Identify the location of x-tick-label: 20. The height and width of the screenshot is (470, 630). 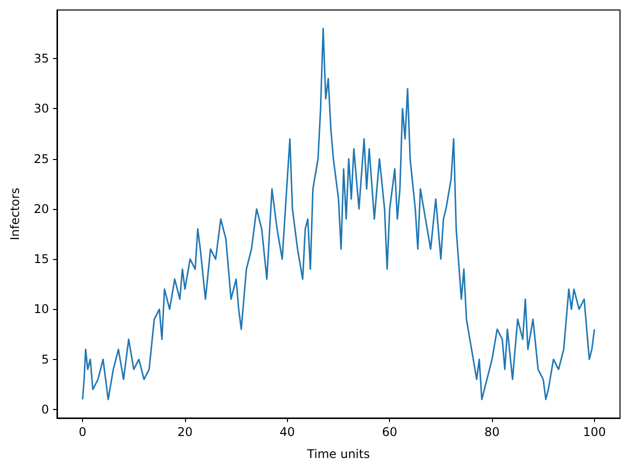
(185, 432).